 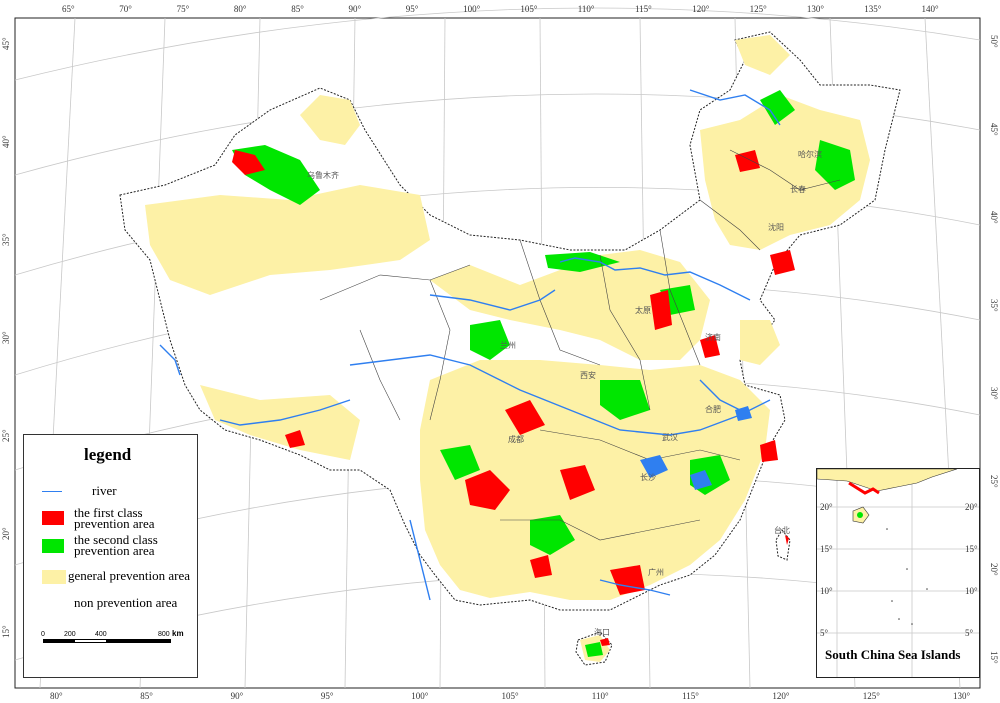 What do you see at coordinates (54, 577) in the screenshot?
I see `general-swatch` at bounding box center [54, 577].